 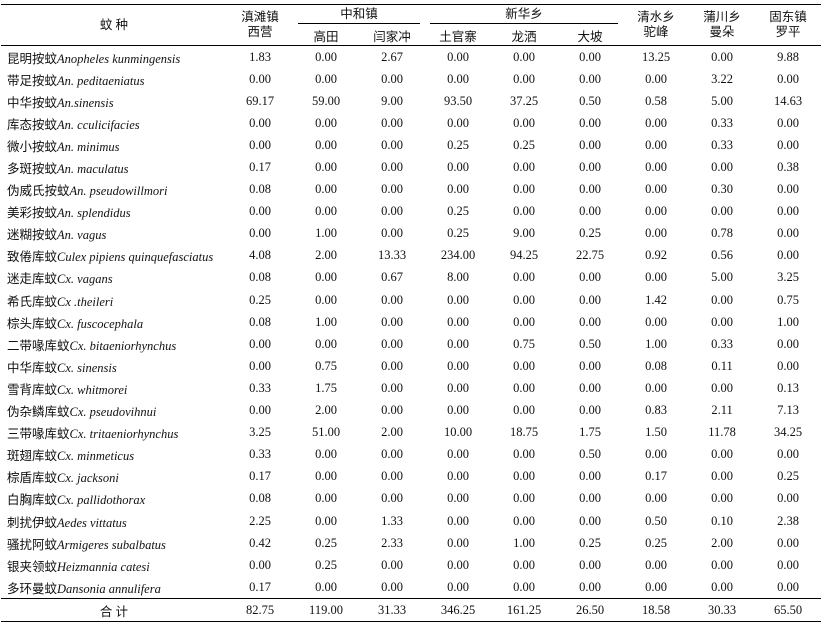 What do you see at coordinates (722, 255) in the screenshot?
I see `value-cell: 0.56` at bounding box center [722, 255].